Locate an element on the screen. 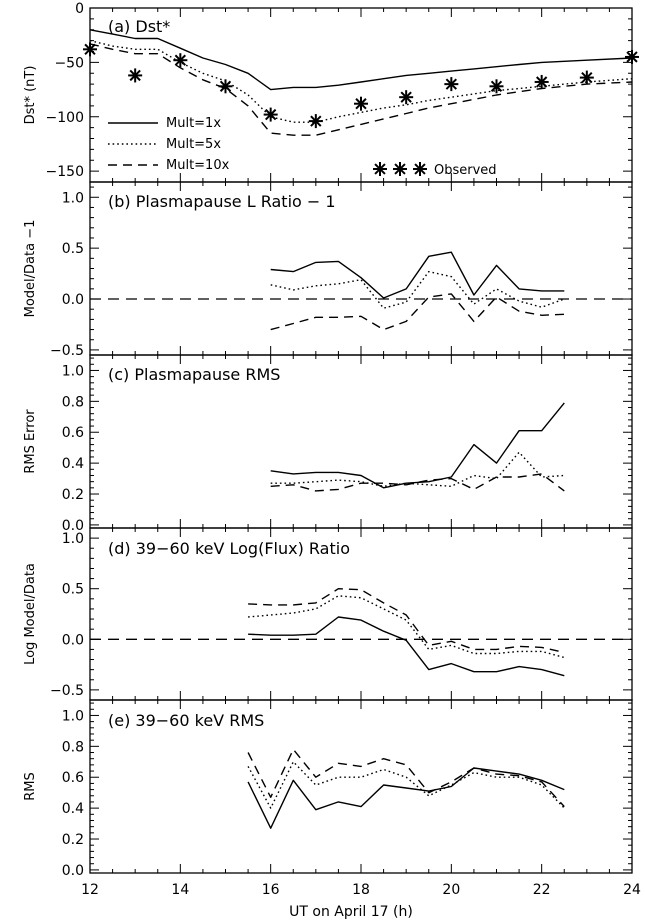  x-tick-label: 16 is located at coordinates (271, 890).